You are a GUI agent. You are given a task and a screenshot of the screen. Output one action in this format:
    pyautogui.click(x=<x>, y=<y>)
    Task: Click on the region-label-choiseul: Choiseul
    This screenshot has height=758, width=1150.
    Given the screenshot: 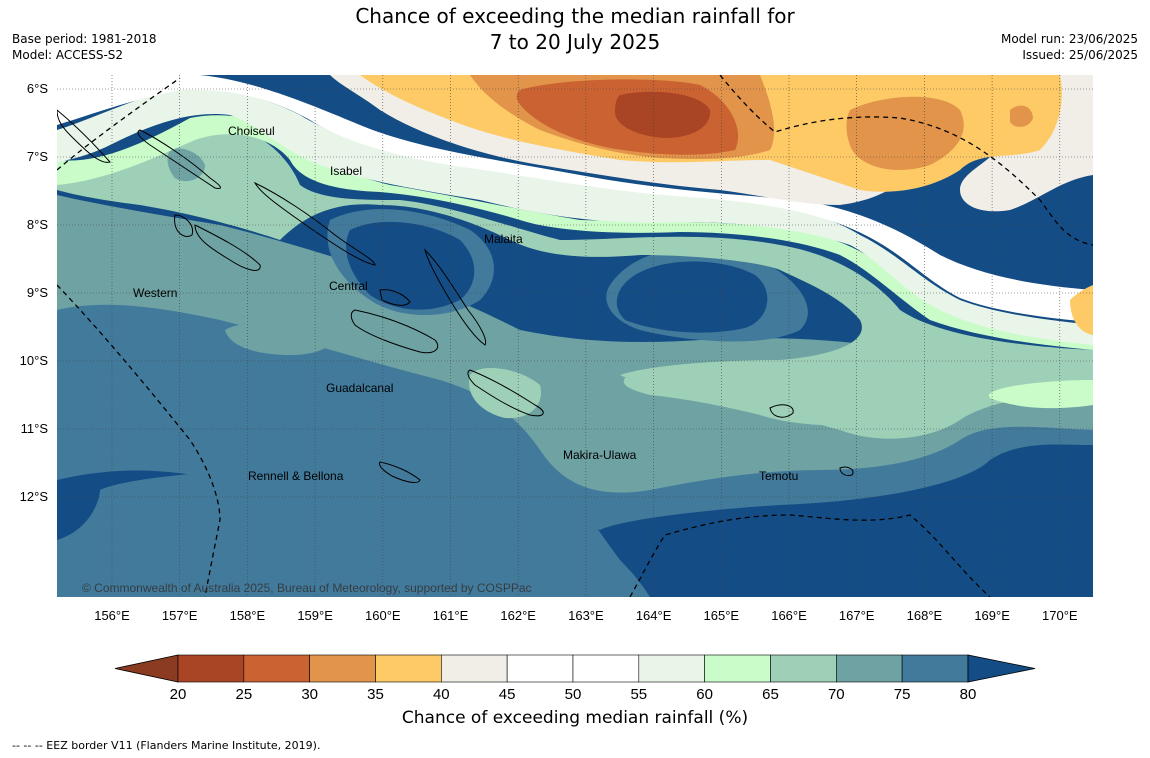 What is the action you would take?
    pyautogui.click(x=251, y=131)
    